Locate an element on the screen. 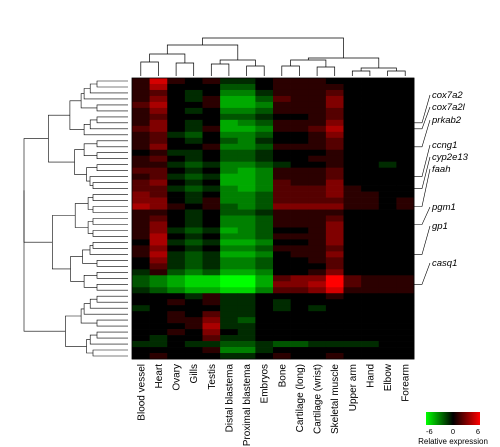  column-label: Gills is located at coordinates (194, 373).